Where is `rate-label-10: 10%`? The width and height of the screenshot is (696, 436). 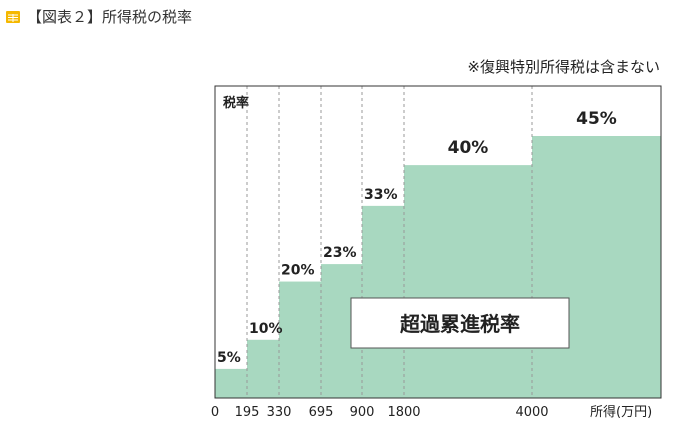
rate-label-10: 10% is located at coordinates (266, 329).